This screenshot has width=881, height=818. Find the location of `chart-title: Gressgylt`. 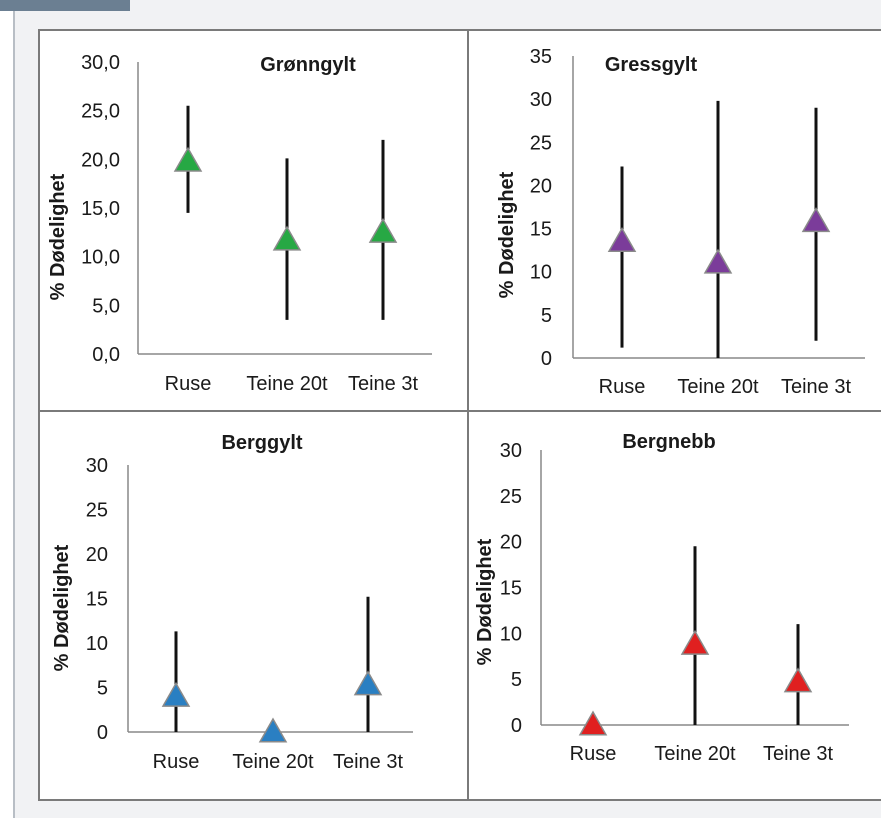

chart-title: Gressgylt is located at coordinates (651, 65).